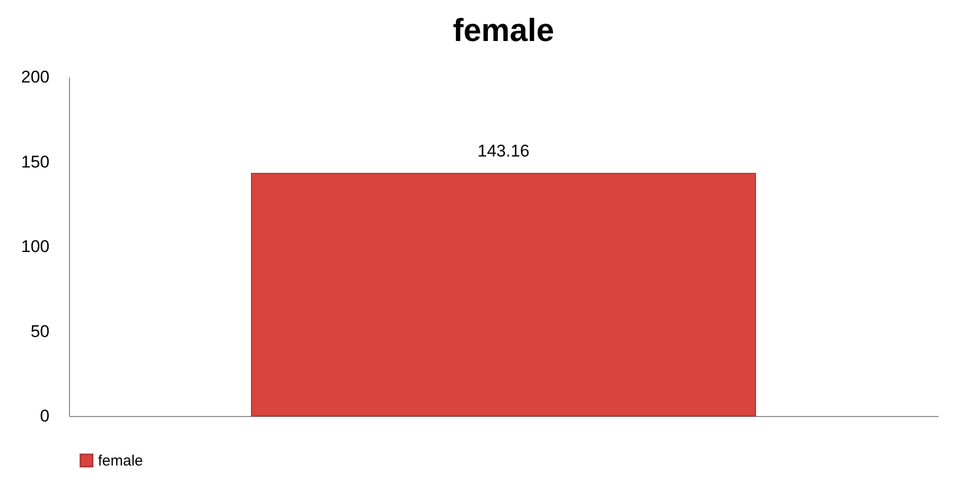 Image resolution: width=958 pixels, height=495 pixels. What do you see at coordinates (40, 331) in the screenshot?
I see `y-tick-label: 50` at bounding box center [40, 331].